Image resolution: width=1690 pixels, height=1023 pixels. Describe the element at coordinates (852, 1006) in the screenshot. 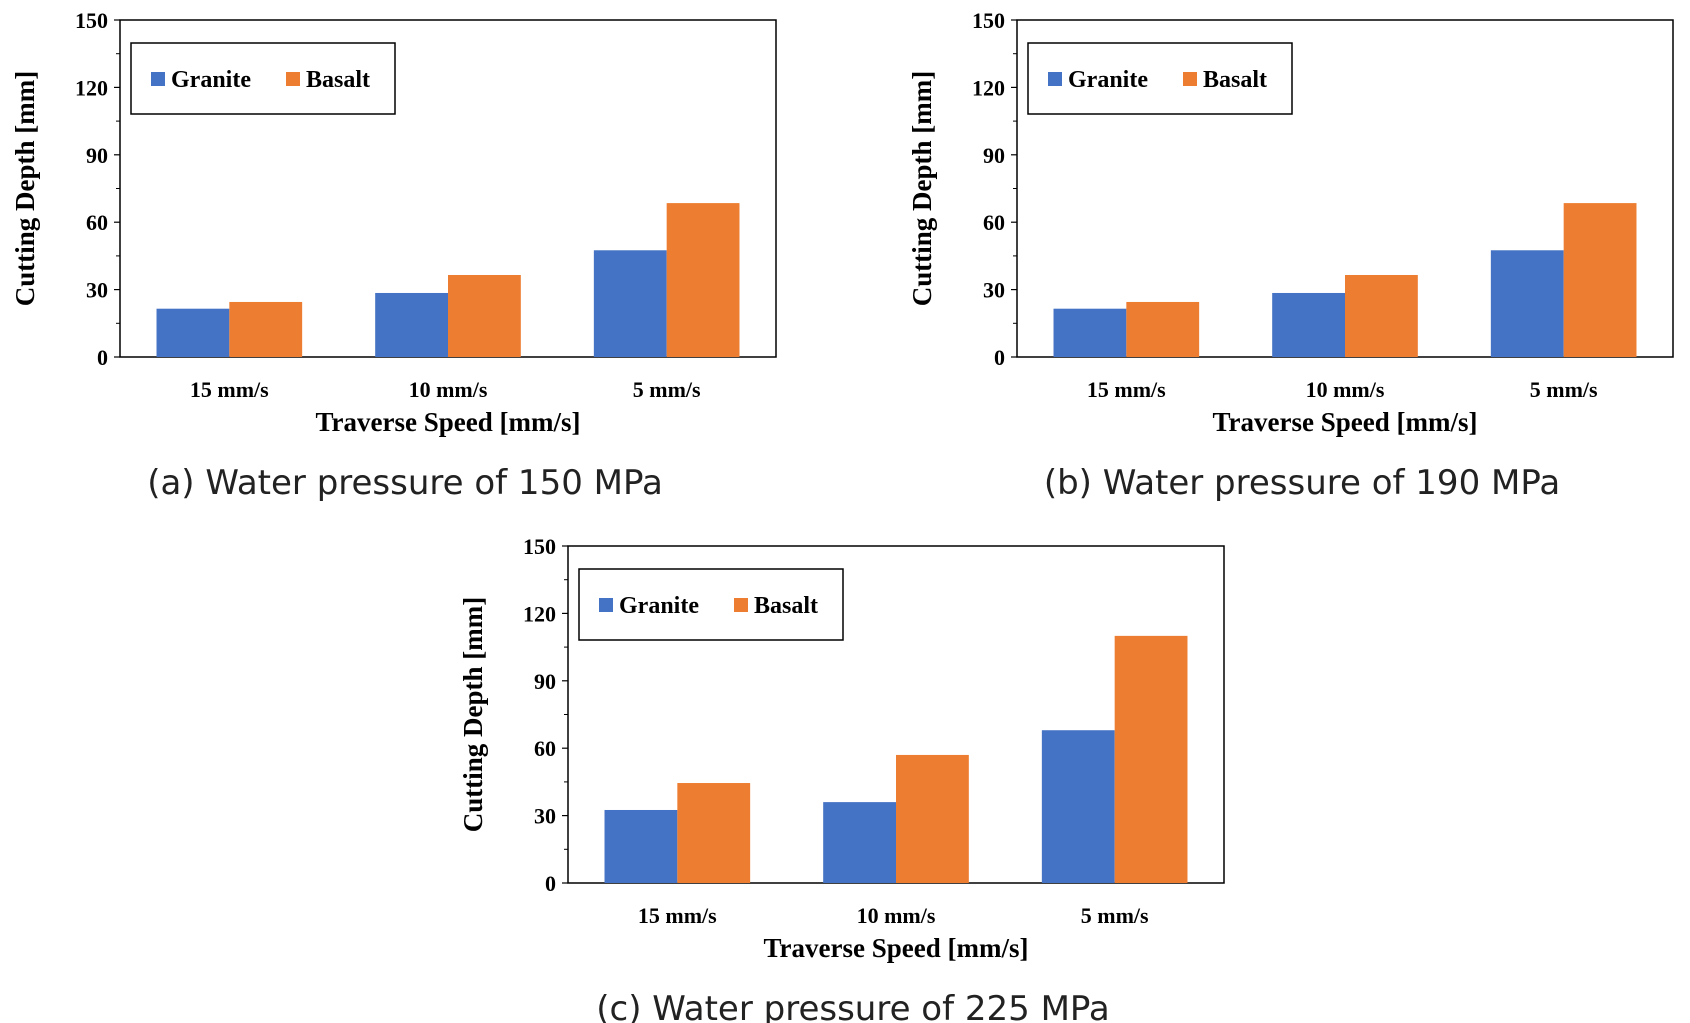

I see `panel-caption: (c) Water pressure of 225 MPa` at that location.